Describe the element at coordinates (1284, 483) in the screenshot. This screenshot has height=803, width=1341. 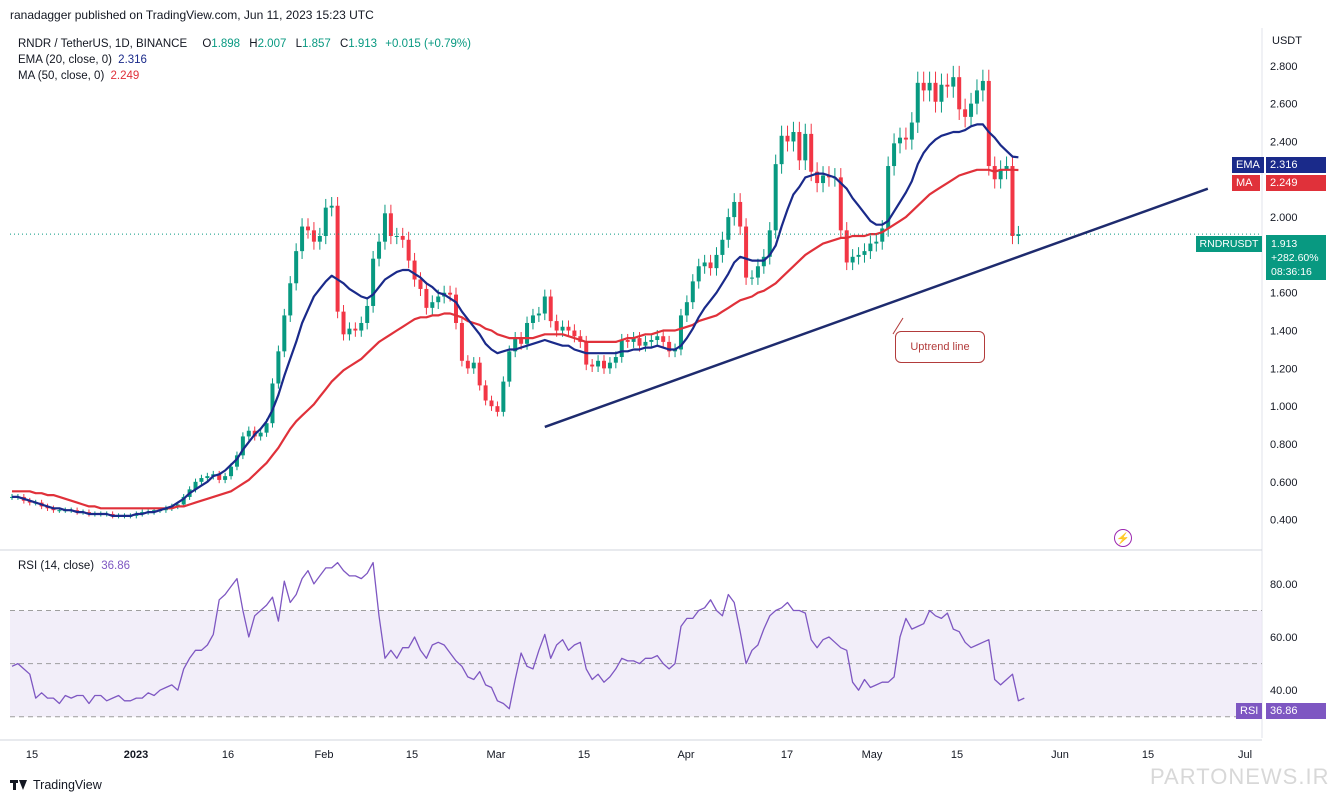
I see `price-tick-label: 0.600` at that location.